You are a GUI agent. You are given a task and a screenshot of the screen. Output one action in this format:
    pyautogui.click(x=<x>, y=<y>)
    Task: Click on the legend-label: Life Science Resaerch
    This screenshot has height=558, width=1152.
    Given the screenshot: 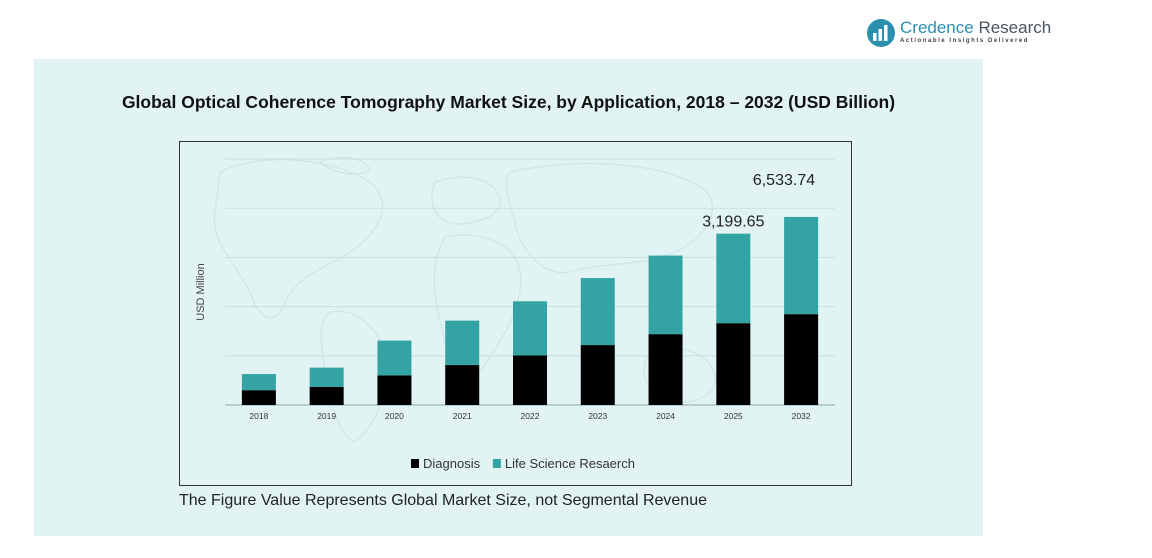 What is the action you would take?
    pyautogui.click(x=570, y=463)
    